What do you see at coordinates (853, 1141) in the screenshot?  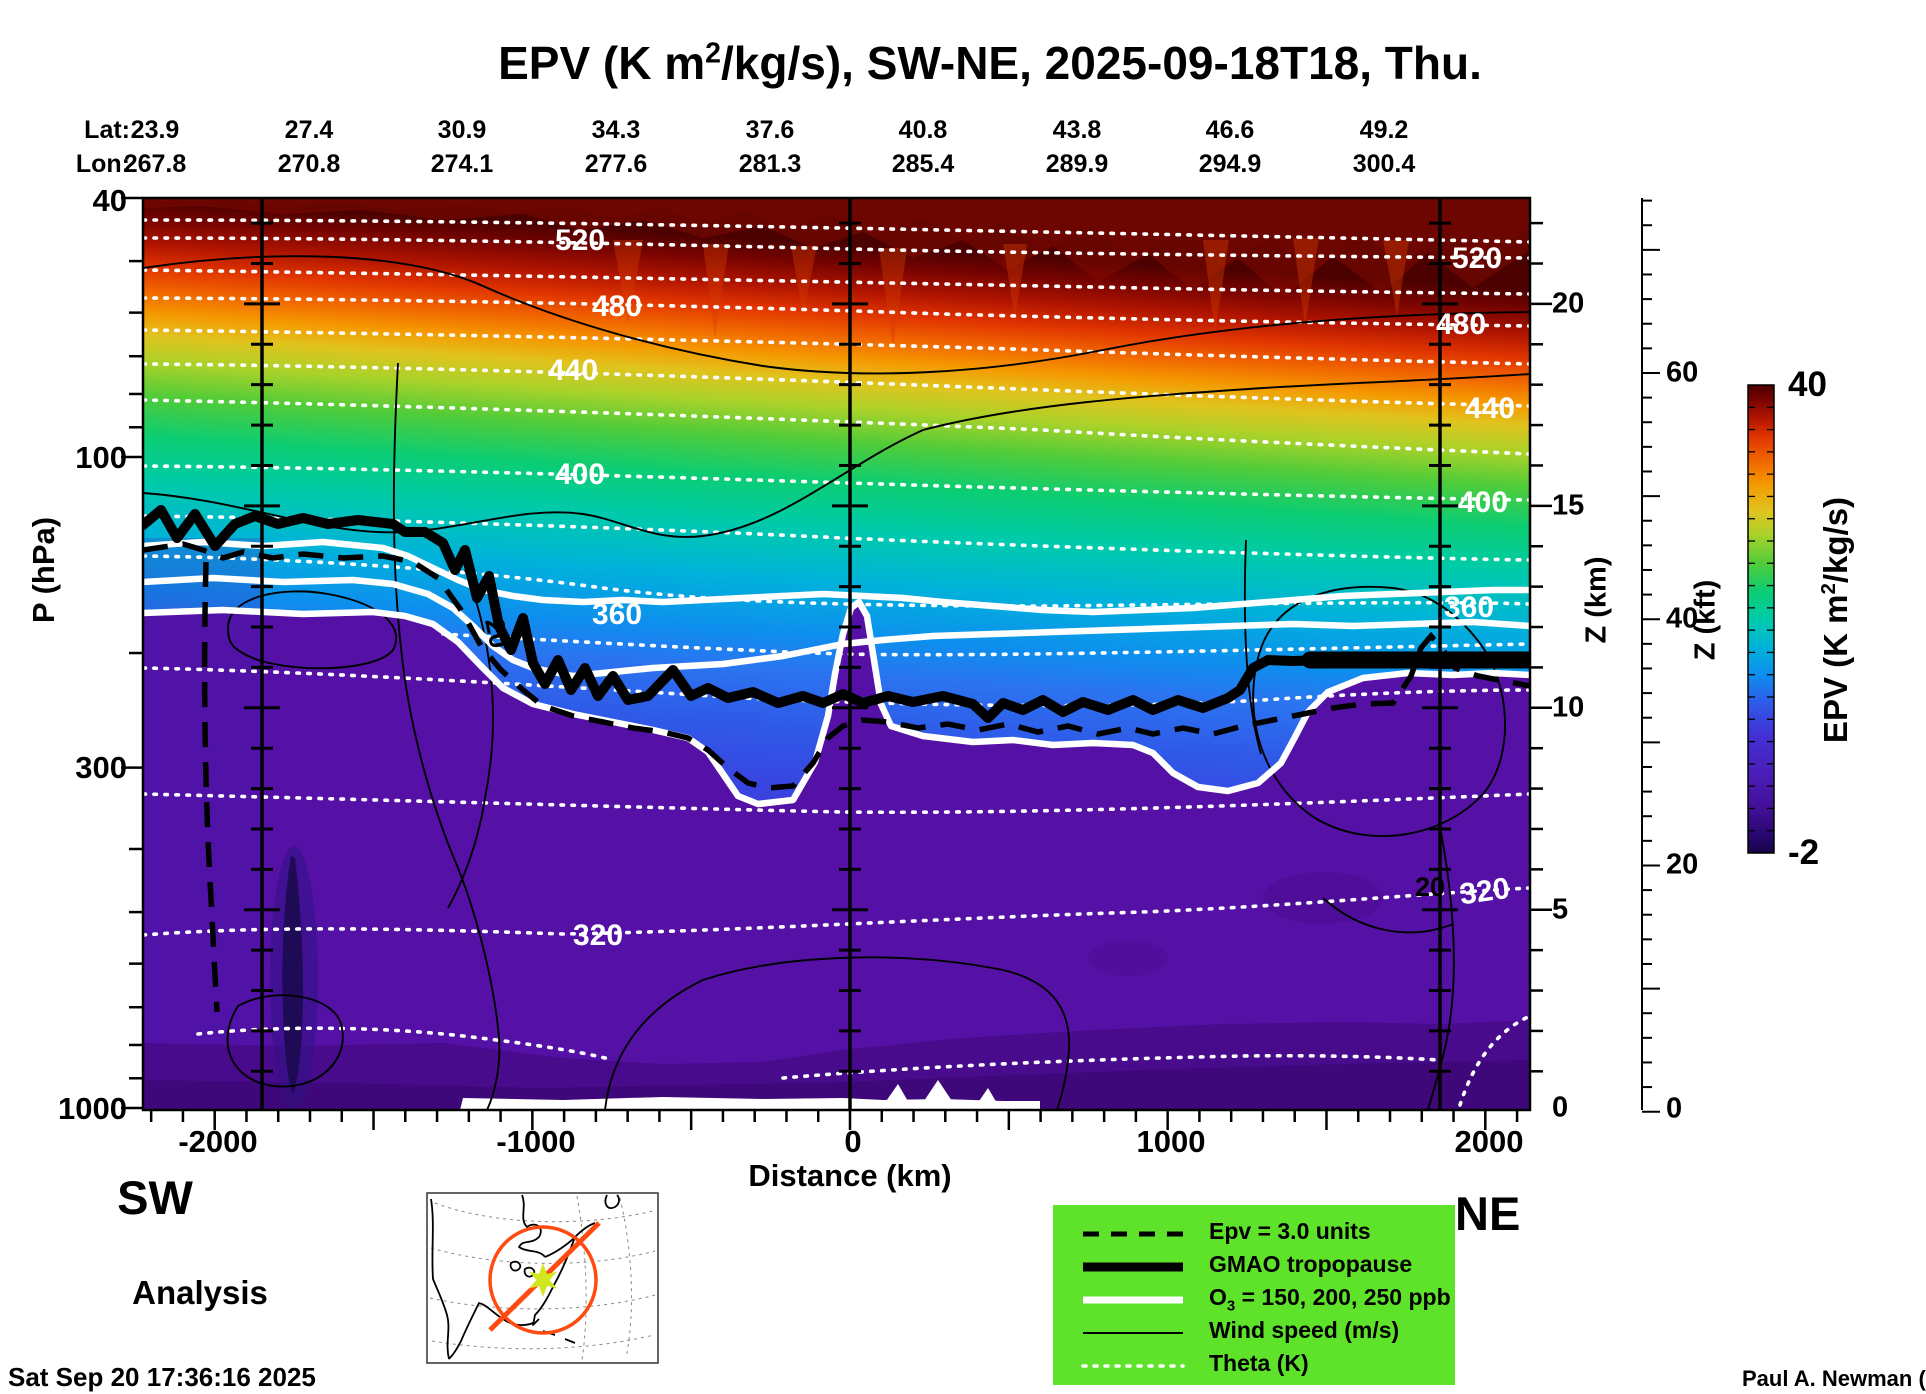 I see `distance-tick-label: 0` at bounding box center [853, 1141].